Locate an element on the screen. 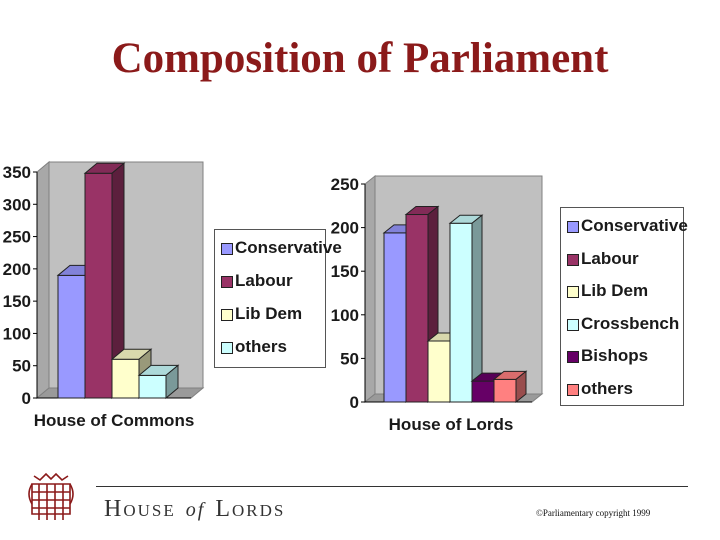 This screenshot has width=720, height=540. legend-label: Crossbench is located at coordinates (630, 323).